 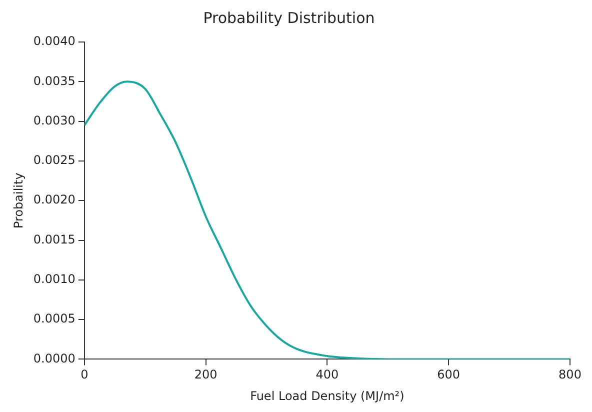 What do you see at coordinates (54, 239) in the screenshot?
I see `y-tick-label: 0.0015` at bounding box center [54, 239].